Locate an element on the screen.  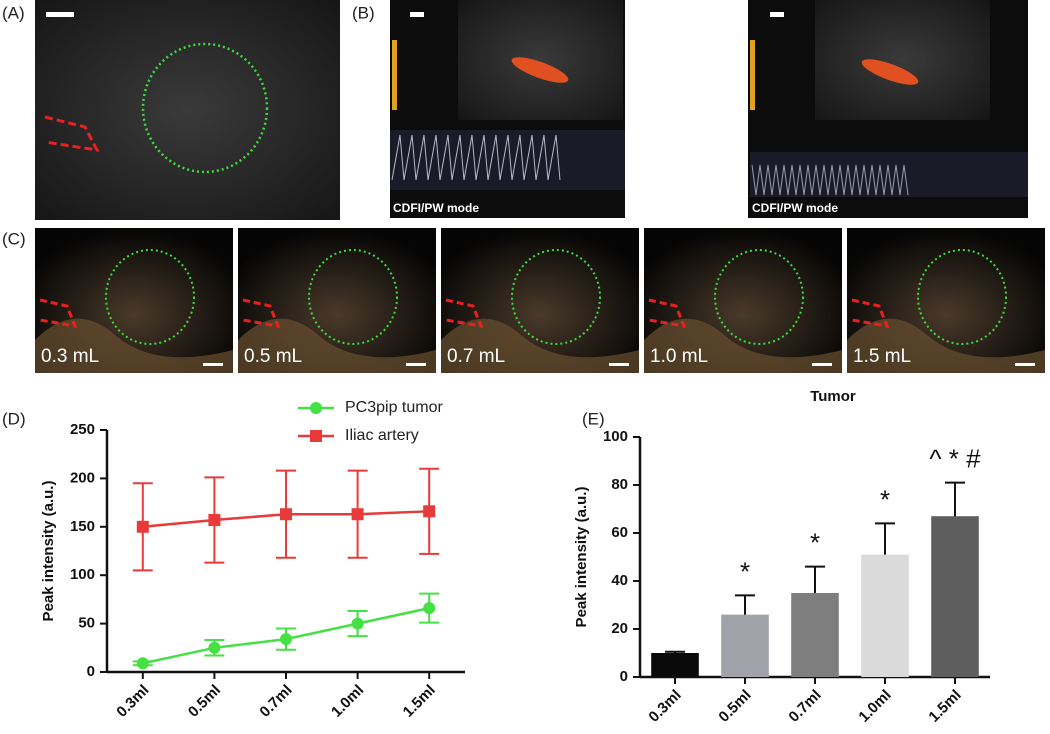
chart-title: Tumor is located at coordinates (833, 396).